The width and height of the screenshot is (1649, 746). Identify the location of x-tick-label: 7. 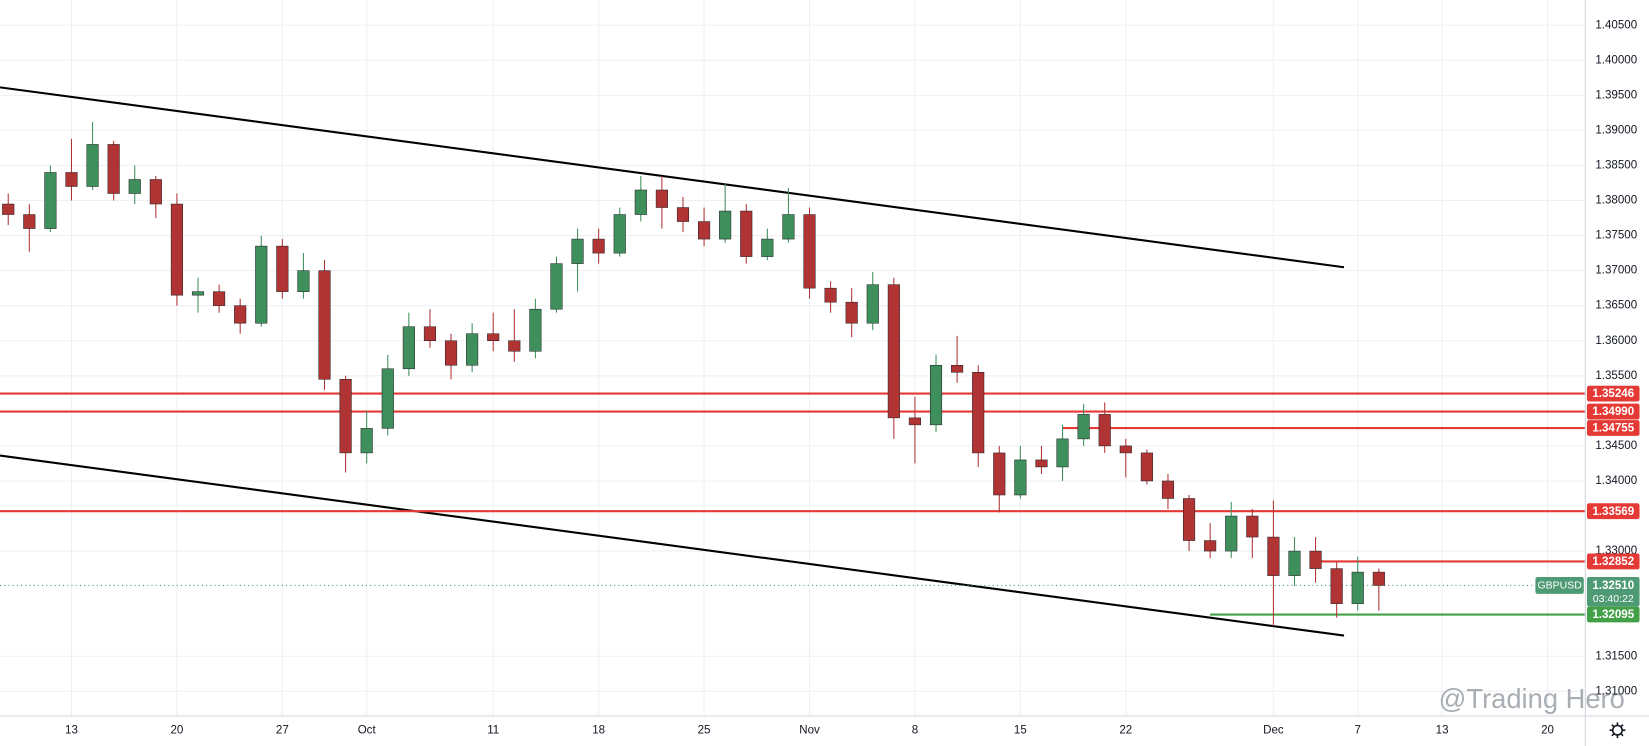
(1358, 730).